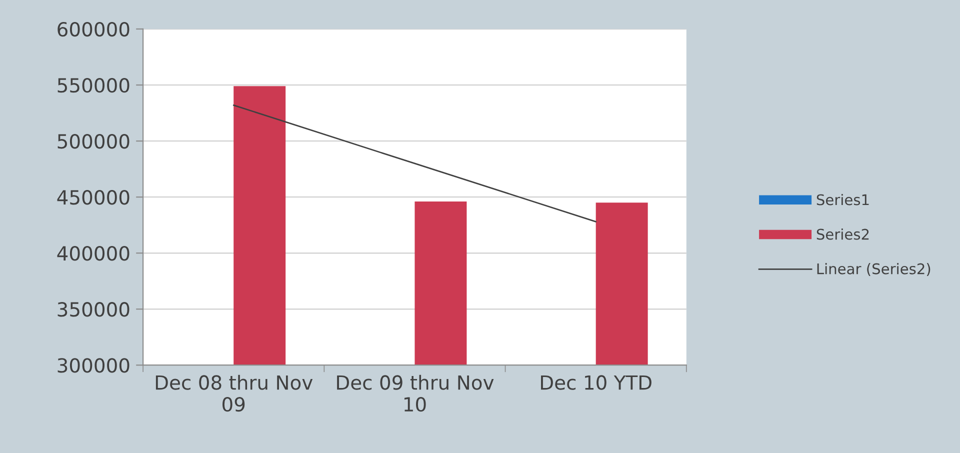 This screenshot has width=960, height=453. What do you see at coordinates (842, 234) in the screenshot?
I see `legend-label: Series2` at bounding box center [842, 234].